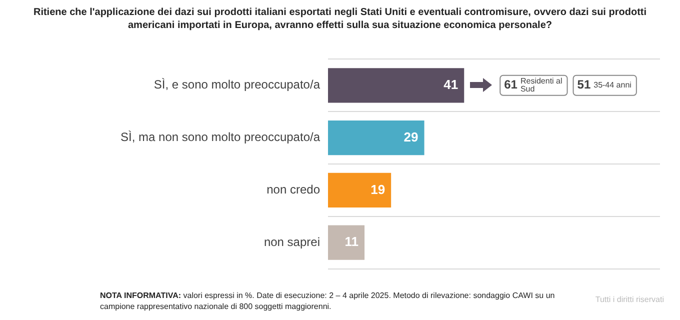  Describe the element at coordinates (411, 136) in the screenshot. I see `data-label: 29` at that location.